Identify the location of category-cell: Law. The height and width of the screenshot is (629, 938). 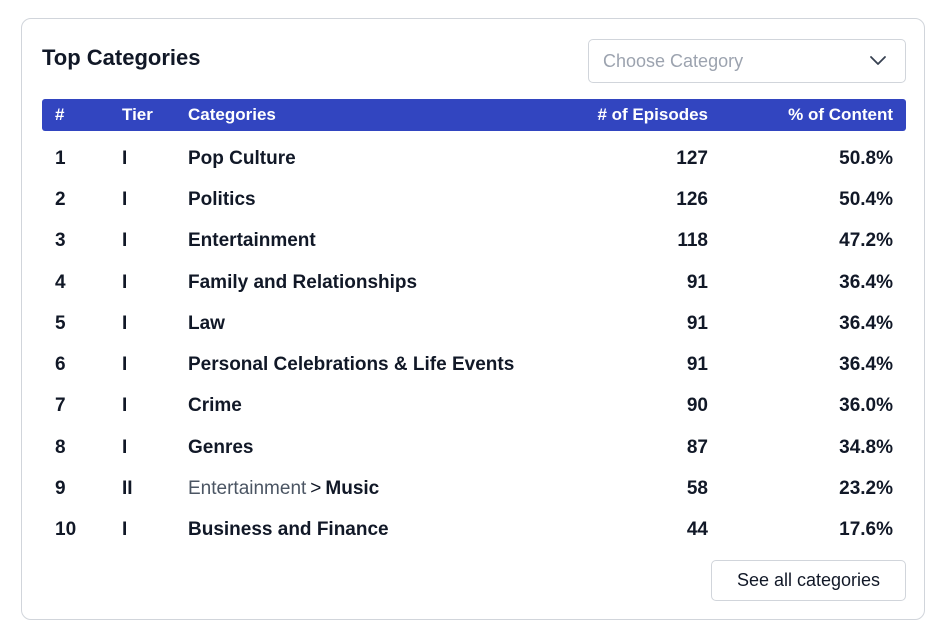
(358, 324).